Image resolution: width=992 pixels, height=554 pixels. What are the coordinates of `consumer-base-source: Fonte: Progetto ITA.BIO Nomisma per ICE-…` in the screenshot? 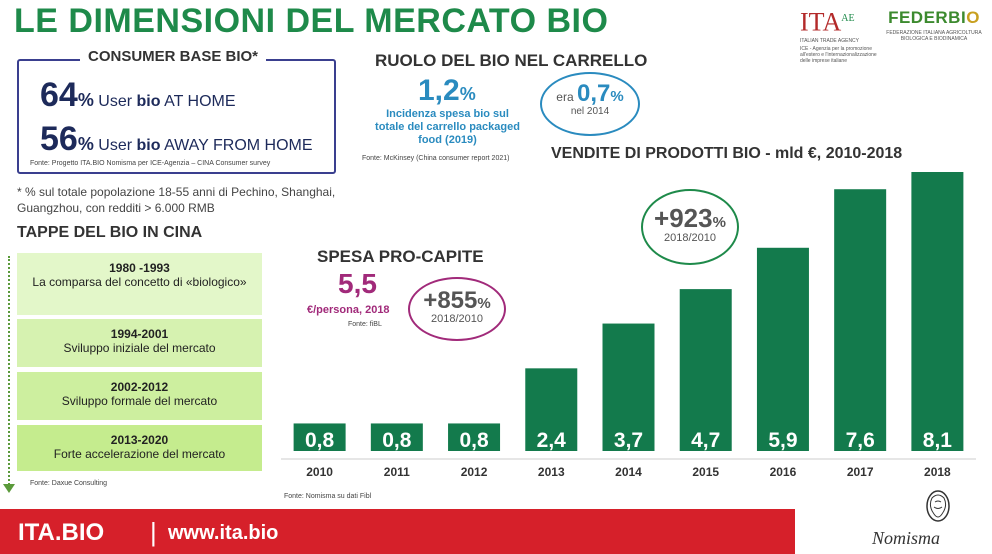 It's located at (150, 163).